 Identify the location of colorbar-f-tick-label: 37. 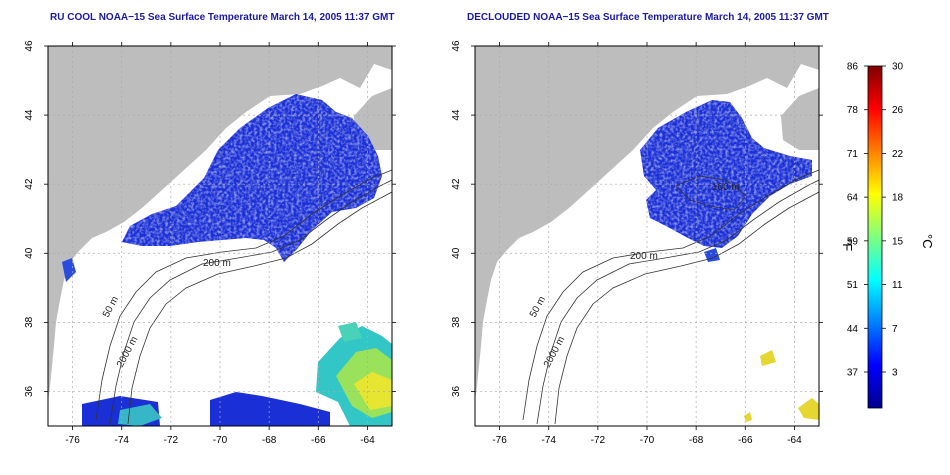
(853, 373).